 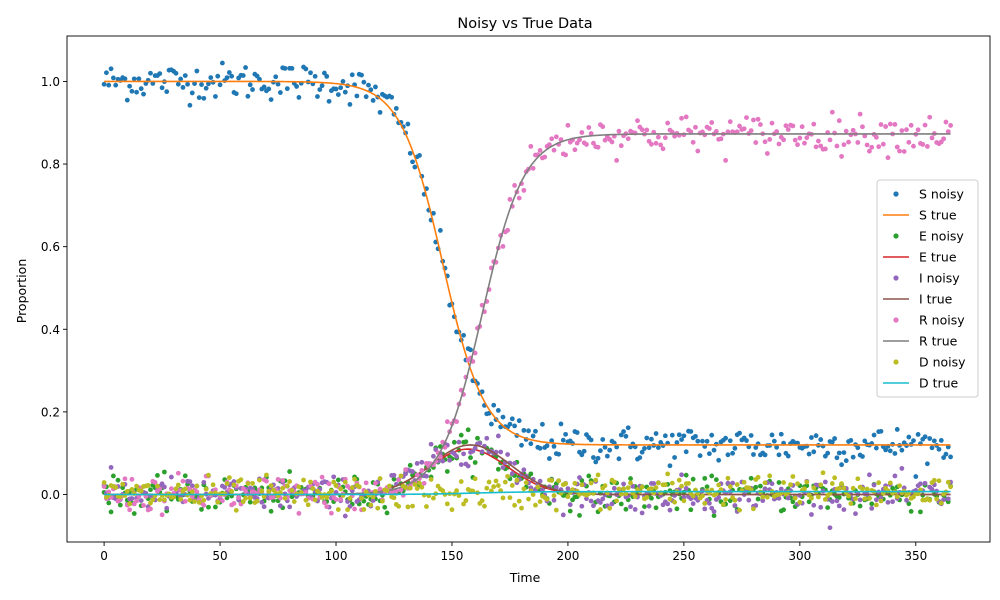 What do you see at coordinates (527, 493) in the screenshot?
I see `series-line` at bounding box center [527, 493].